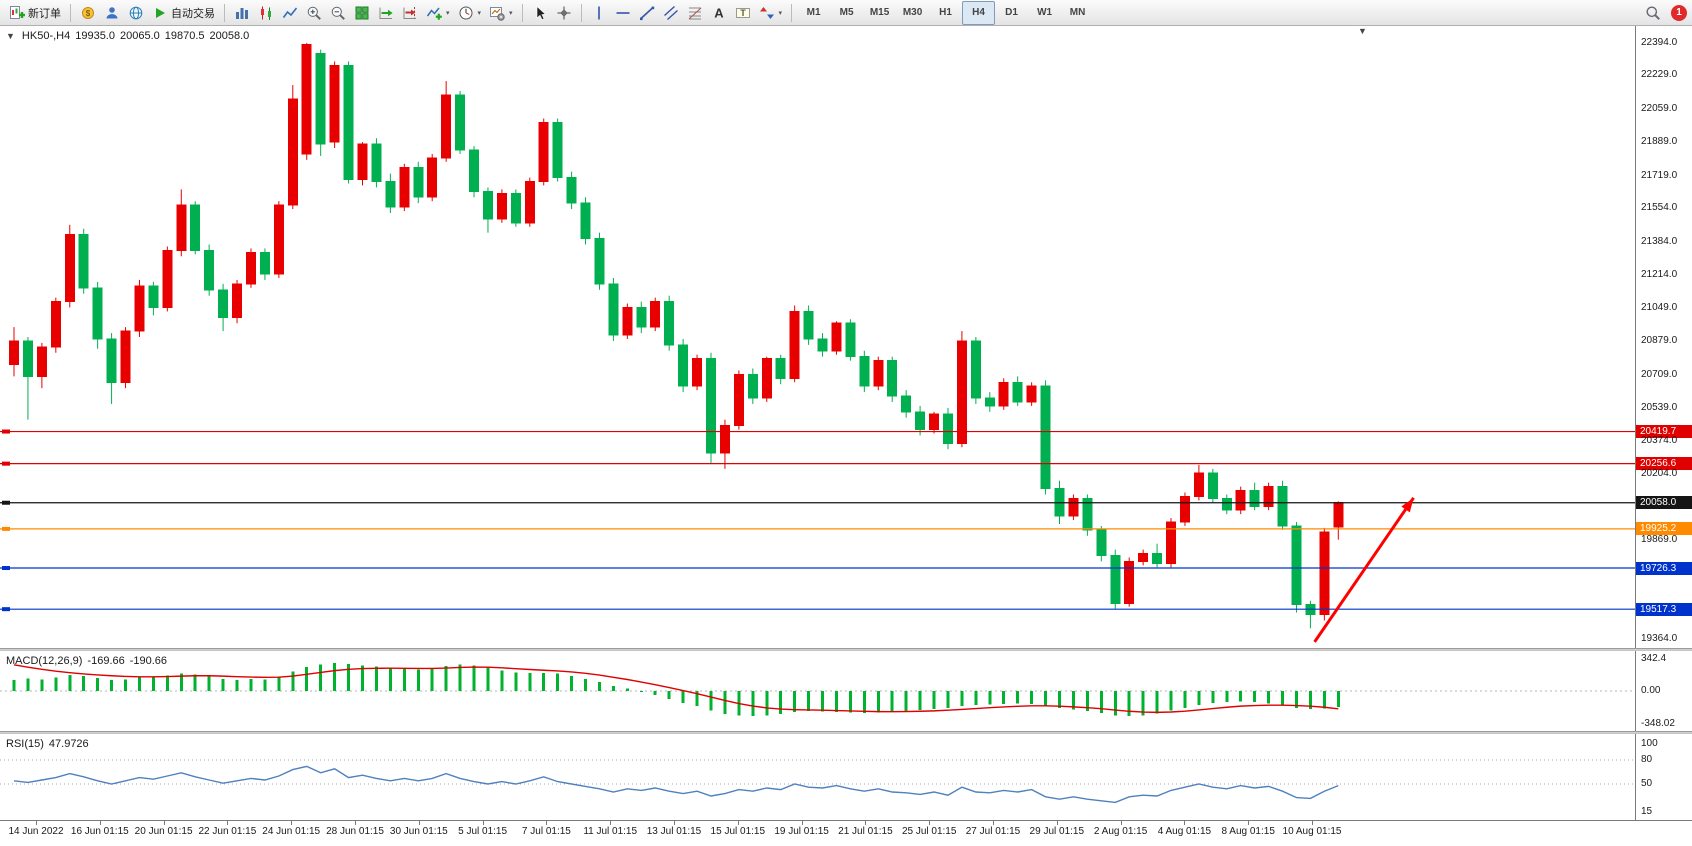  Describe the element at coordinates (564, 13) in the screenshot. I see `crosshair-button` at that location.